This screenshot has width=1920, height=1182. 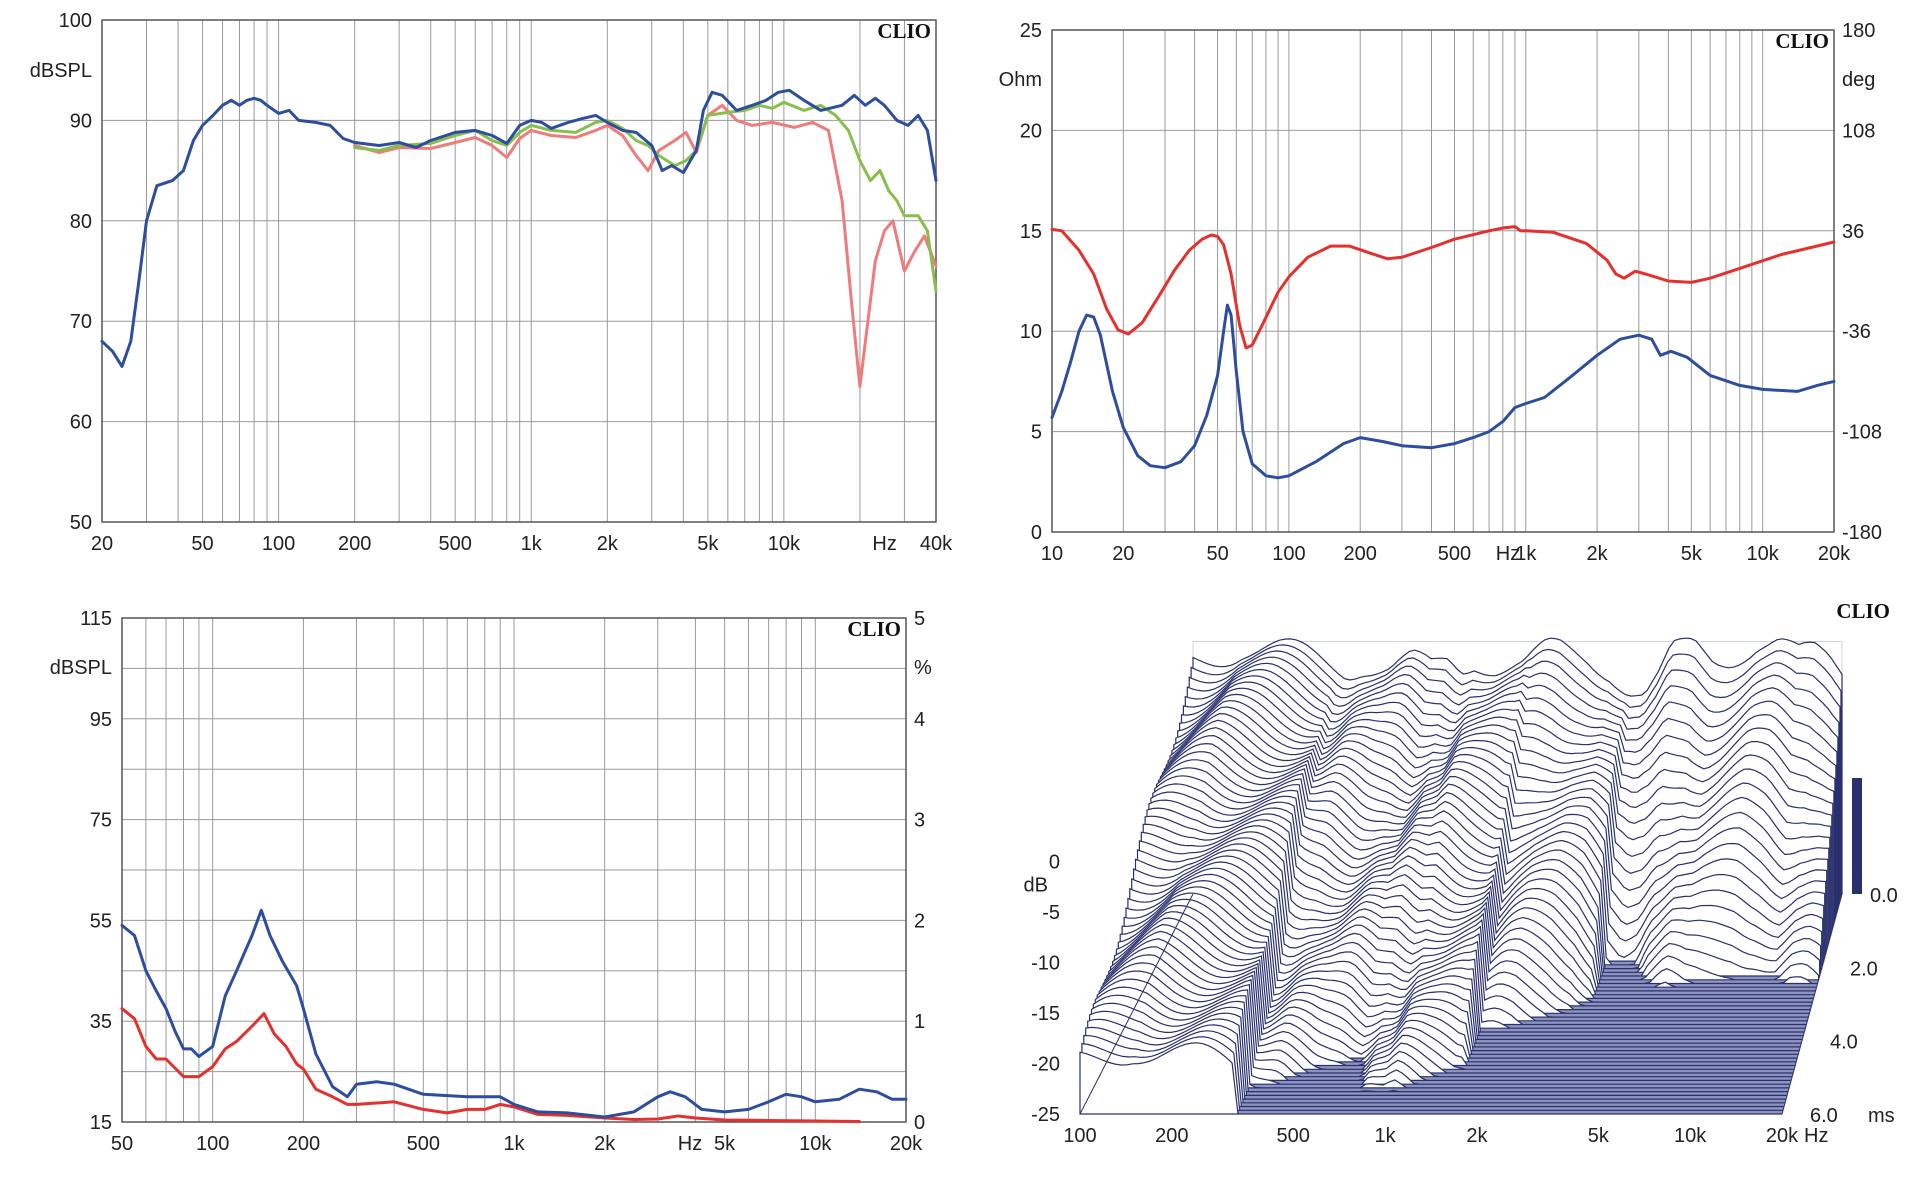 I want to click on y2-tick-label: 4, so click(x=919, y=720).